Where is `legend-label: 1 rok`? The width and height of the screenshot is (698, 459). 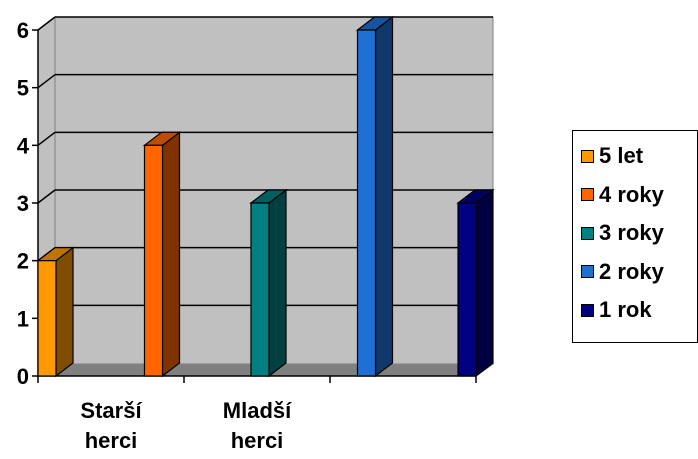
legend-label: 1 rok is located at coordinates (625, 310).